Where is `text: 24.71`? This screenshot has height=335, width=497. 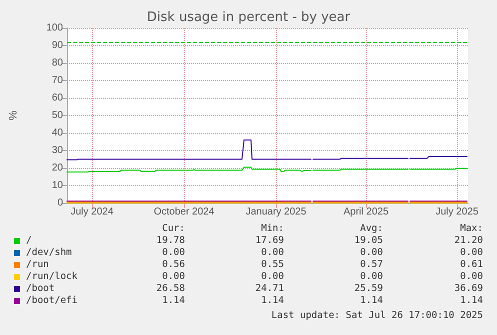 text: 24.71 is located at coordinates (269, 289).